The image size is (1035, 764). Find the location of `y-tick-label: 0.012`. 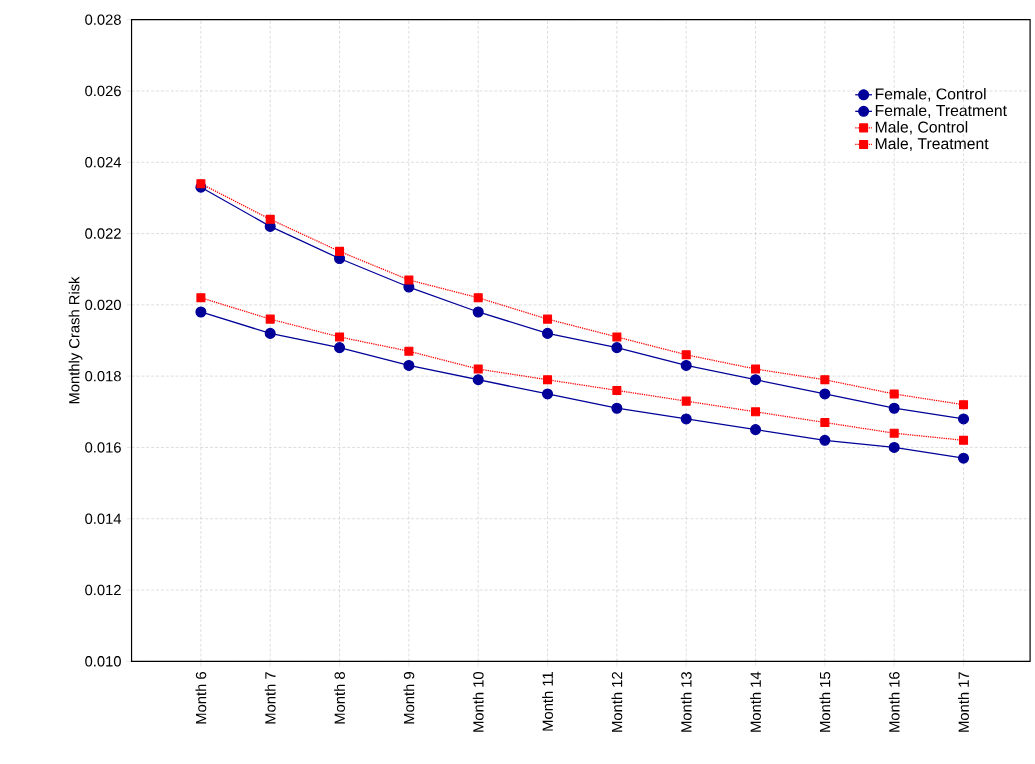

y-tick-label: 0.012 is located at coordinates (103, 590).